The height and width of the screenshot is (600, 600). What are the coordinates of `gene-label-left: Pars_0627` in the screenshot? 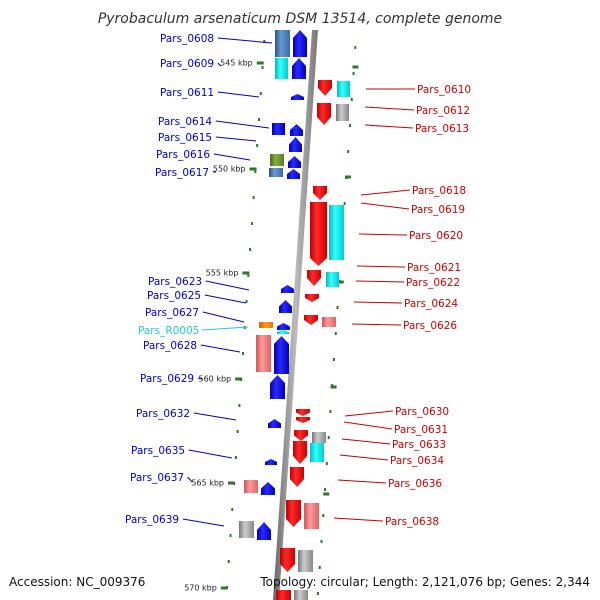 It's located at (172, 313).